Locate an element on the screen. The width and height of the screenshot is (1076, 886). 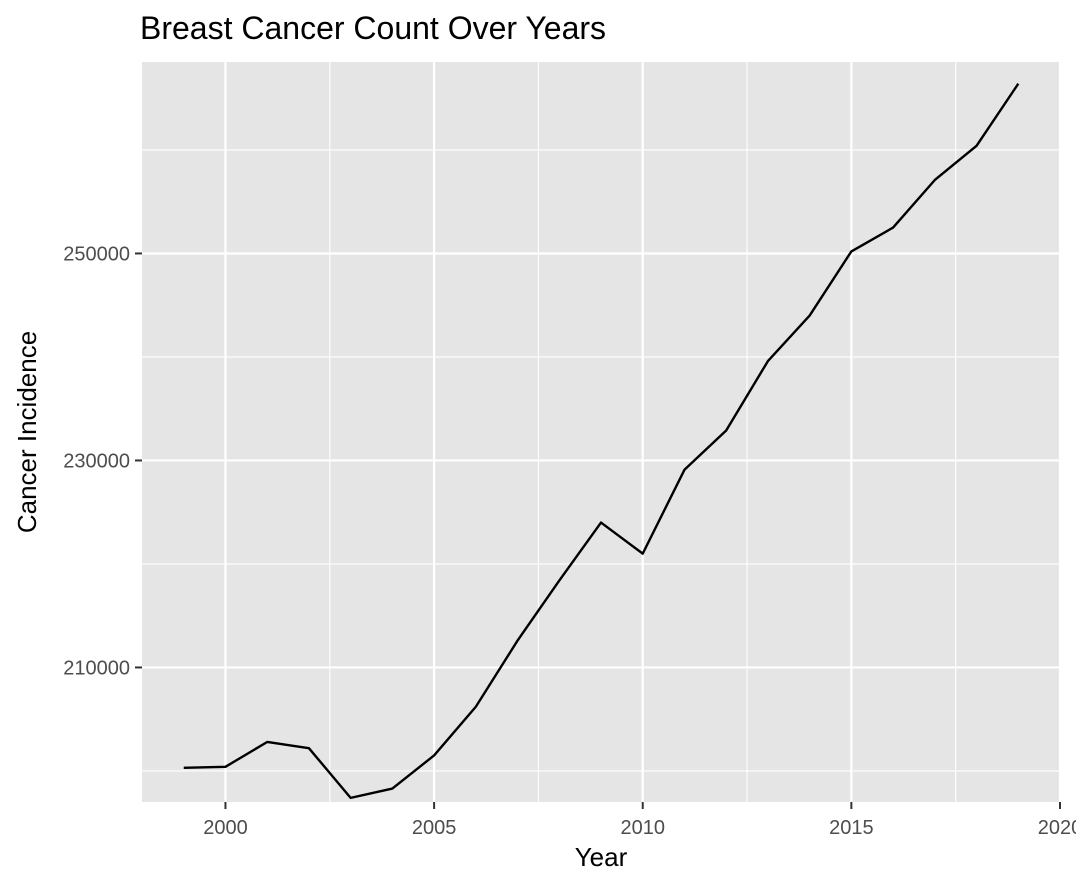
x-axis: 2000 2005 2010 2015 2020 is located at coordinates (639, 820).